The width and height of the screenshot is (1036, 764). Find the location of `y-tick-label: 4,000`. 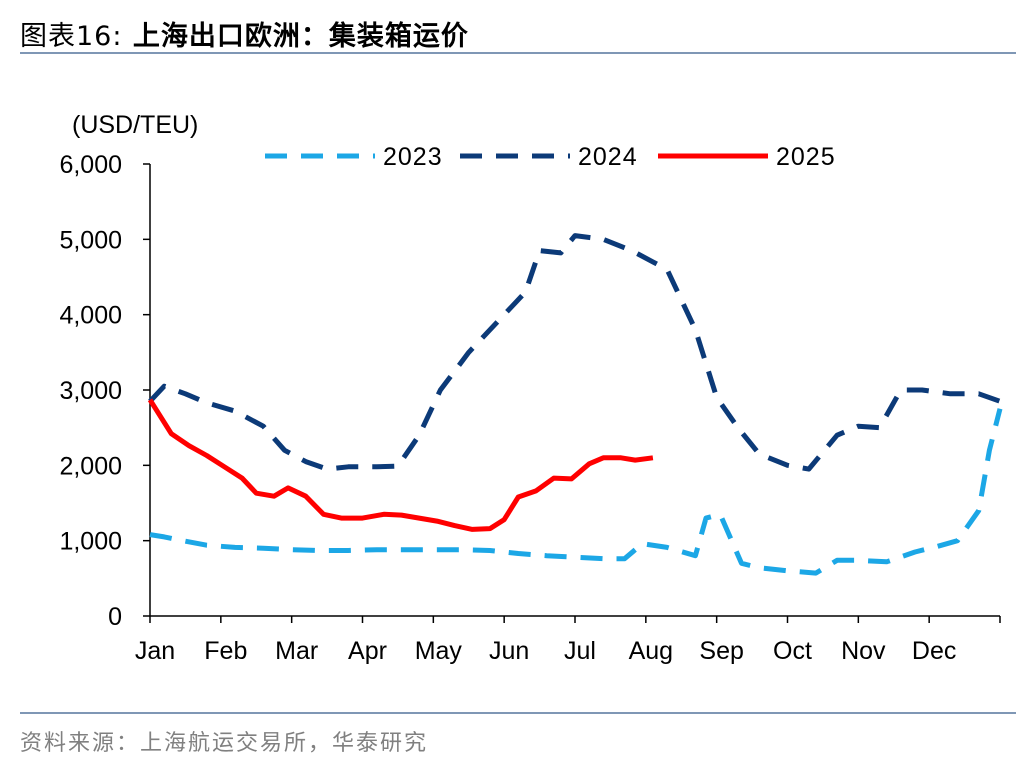

y-tick-label: 4,000 is located at coordinates (90, 316).